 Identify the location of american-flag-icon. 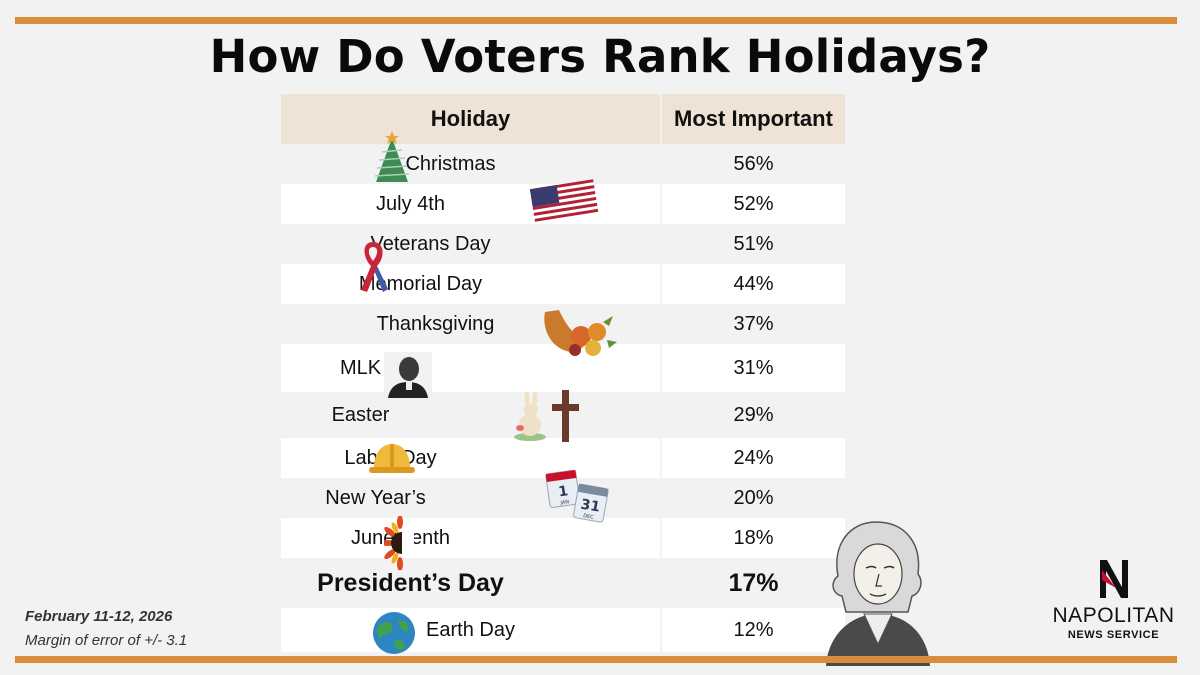
(564, 201).